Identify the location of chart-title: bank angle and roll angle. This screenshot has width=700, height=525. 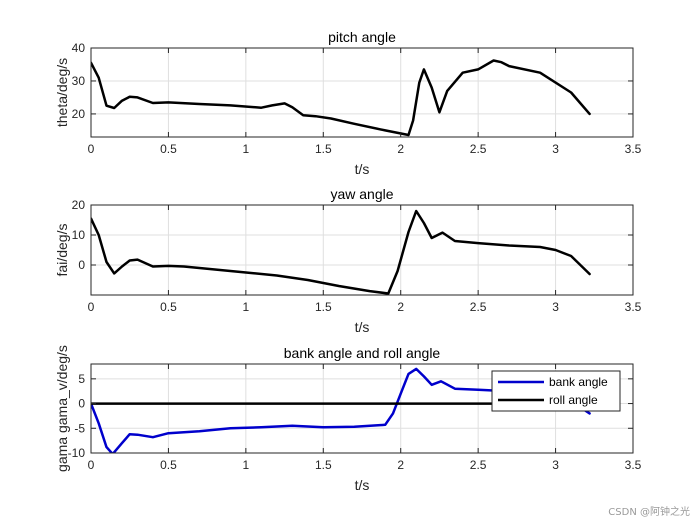
(362, 353).